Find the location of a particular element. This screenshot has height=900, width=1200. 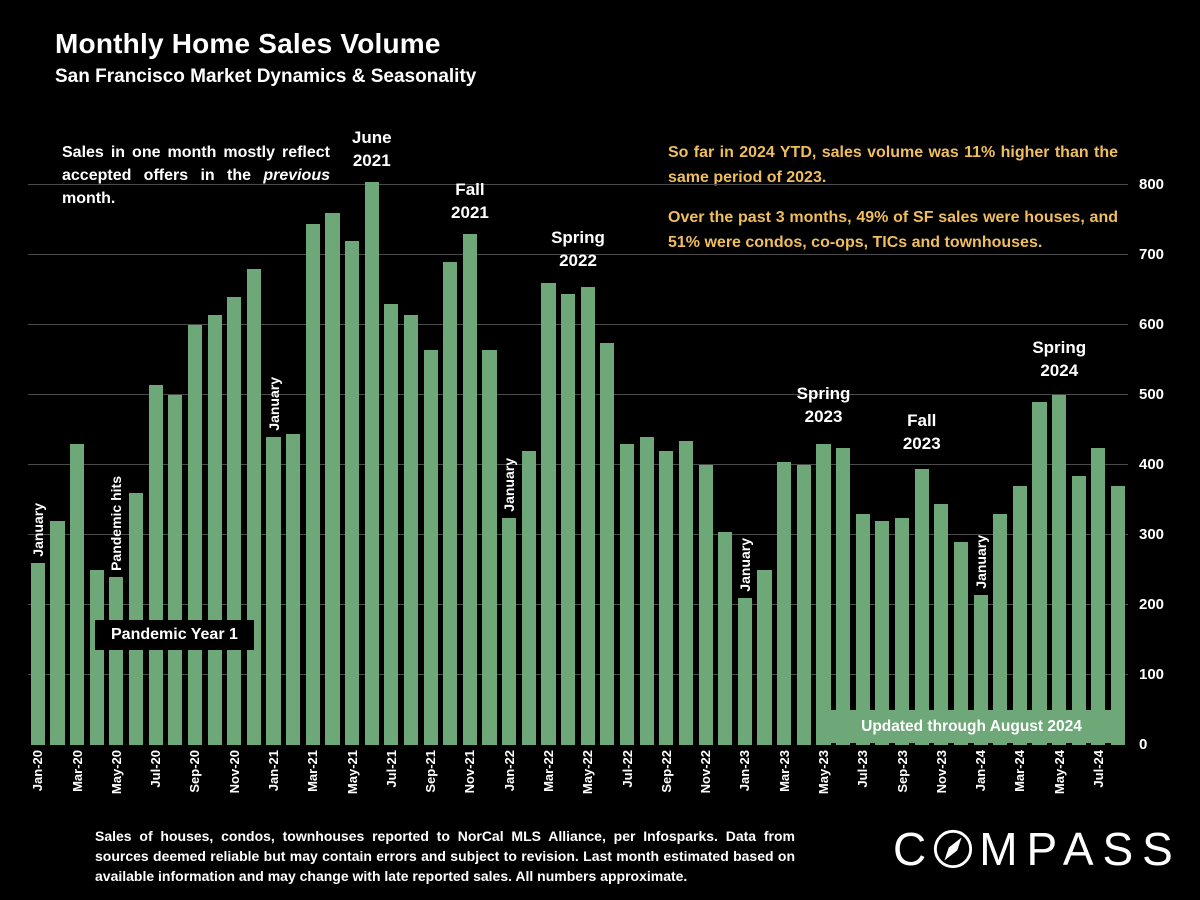

pandemic-year-1-label: Pandemic Year 1 is located at coordinates (174, 635).